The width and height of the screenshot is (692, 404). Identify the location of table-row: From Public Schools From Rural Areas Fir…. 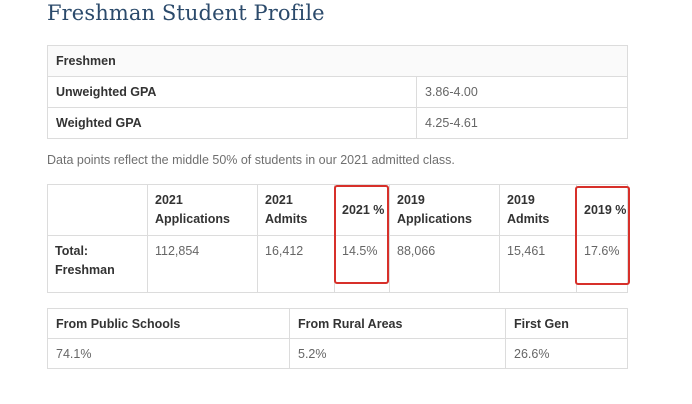
(337, 323).